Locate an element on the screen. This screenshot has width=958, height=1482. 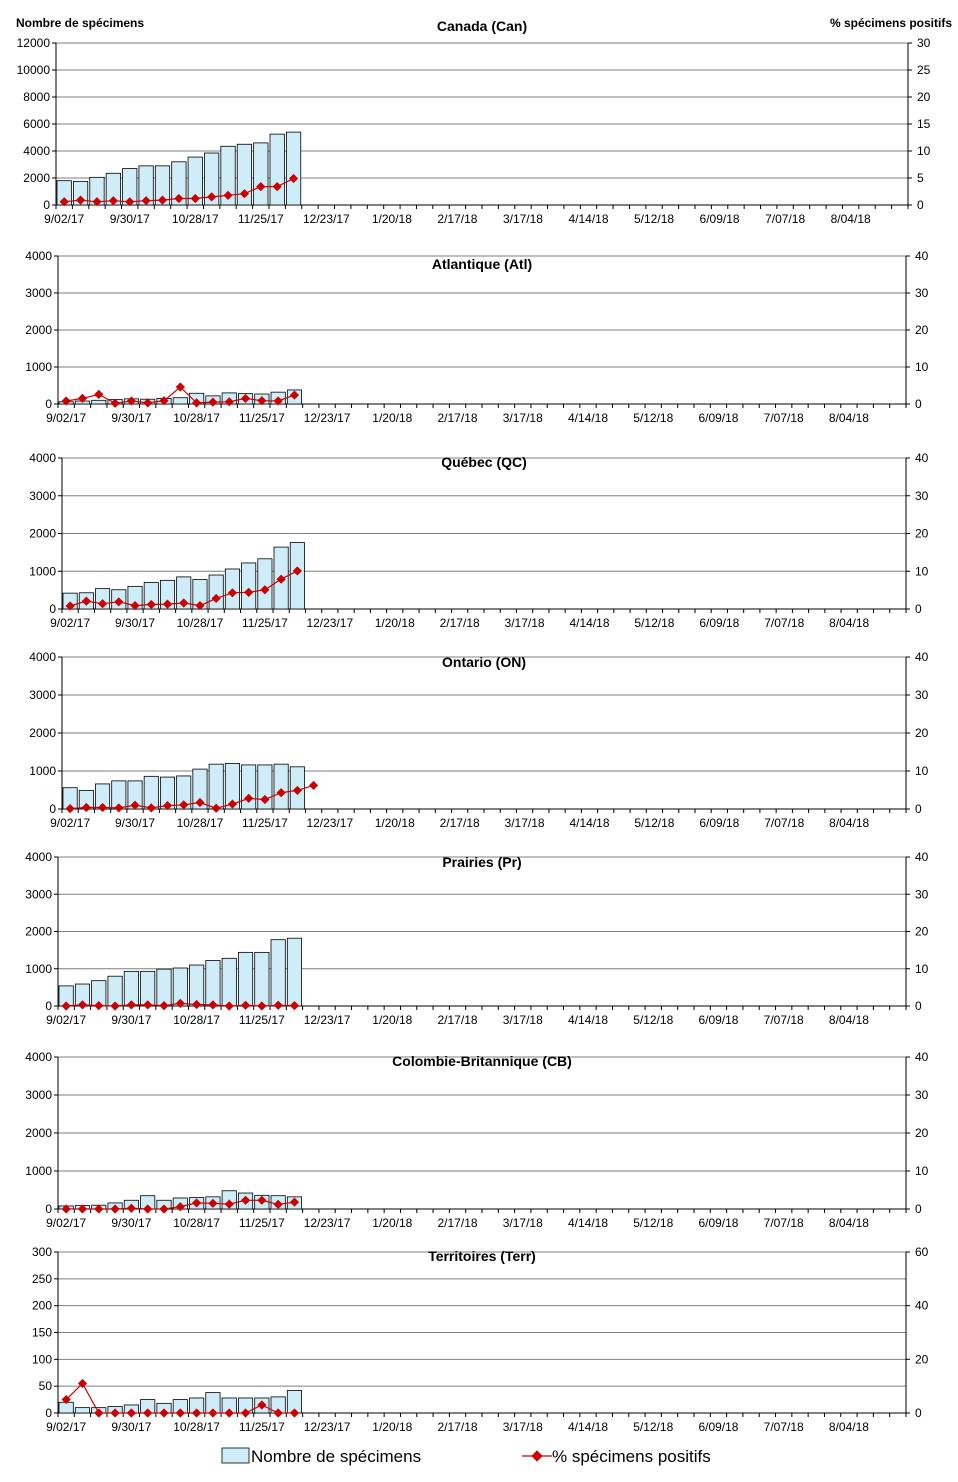
chart-title: Canada (Can) is located at coordinates (482, 26).